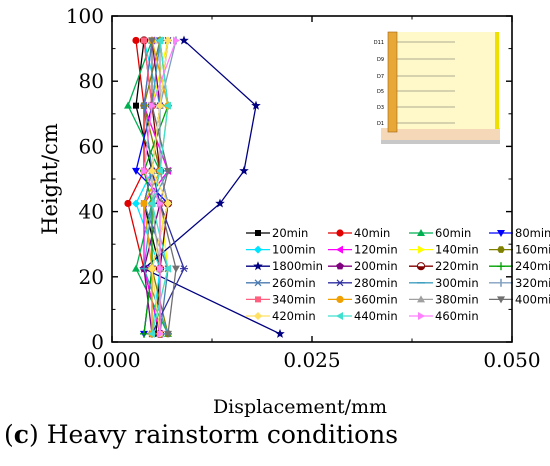  What do you see at coordinates (297, 266) in the screenshot?
I see `legend-label: 1800min` at bounding box center [297, 266].